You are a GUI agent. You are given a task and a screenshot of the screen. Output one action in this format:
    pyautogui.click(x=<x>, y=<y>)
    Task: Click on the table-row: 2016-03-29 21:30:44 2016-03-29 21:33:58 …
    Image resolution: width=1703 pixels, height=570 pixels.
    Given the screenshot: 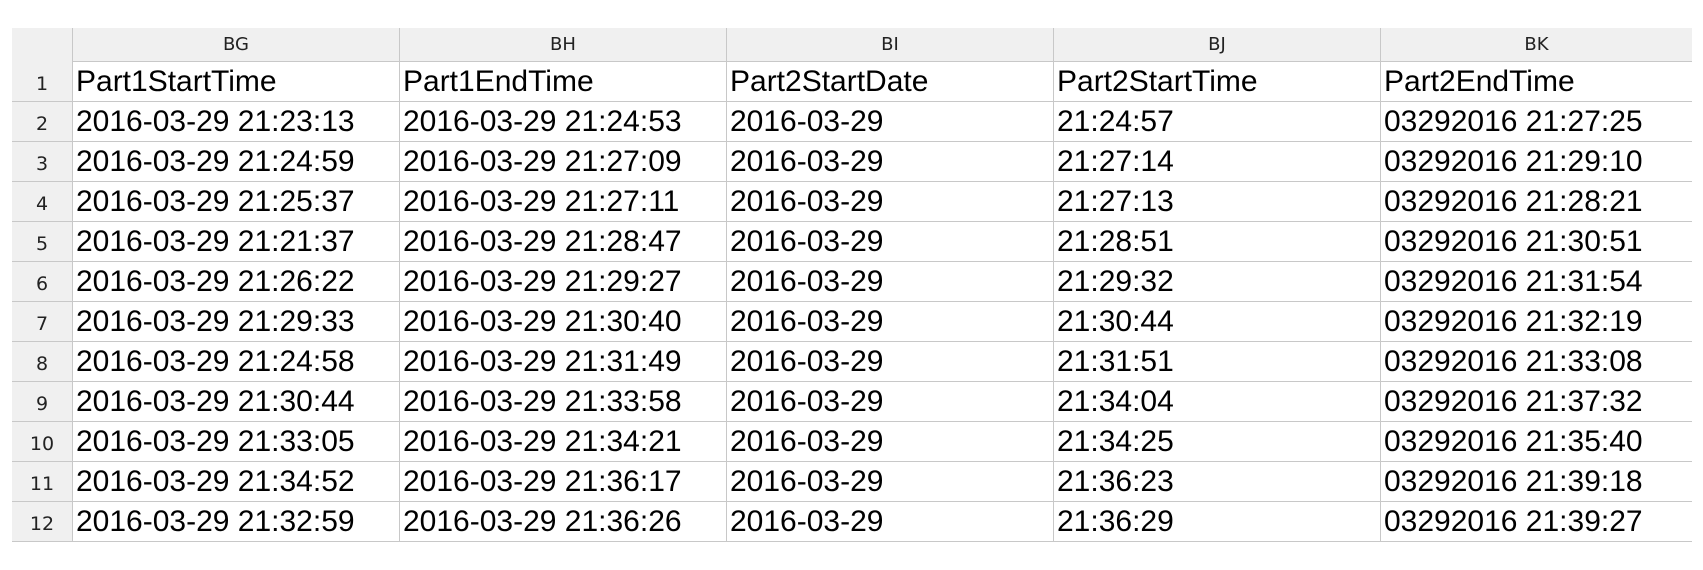 What is the action you would take?
    pyautogui.click(x=882, y=402)
    